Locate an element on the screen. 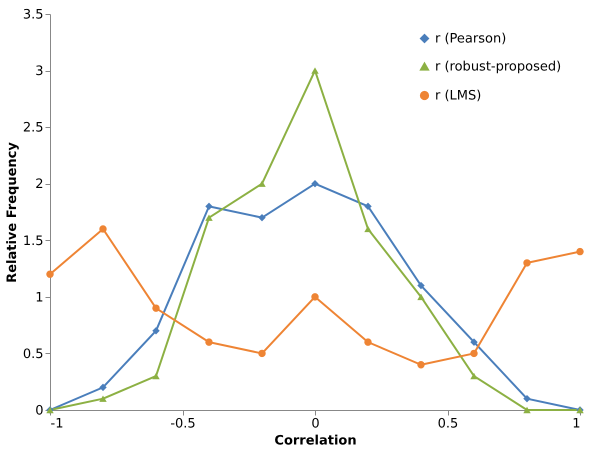 The height and width of the screenshot is (452, 592). y-tick-label: 3.5 is located at coordinates (33, 15).